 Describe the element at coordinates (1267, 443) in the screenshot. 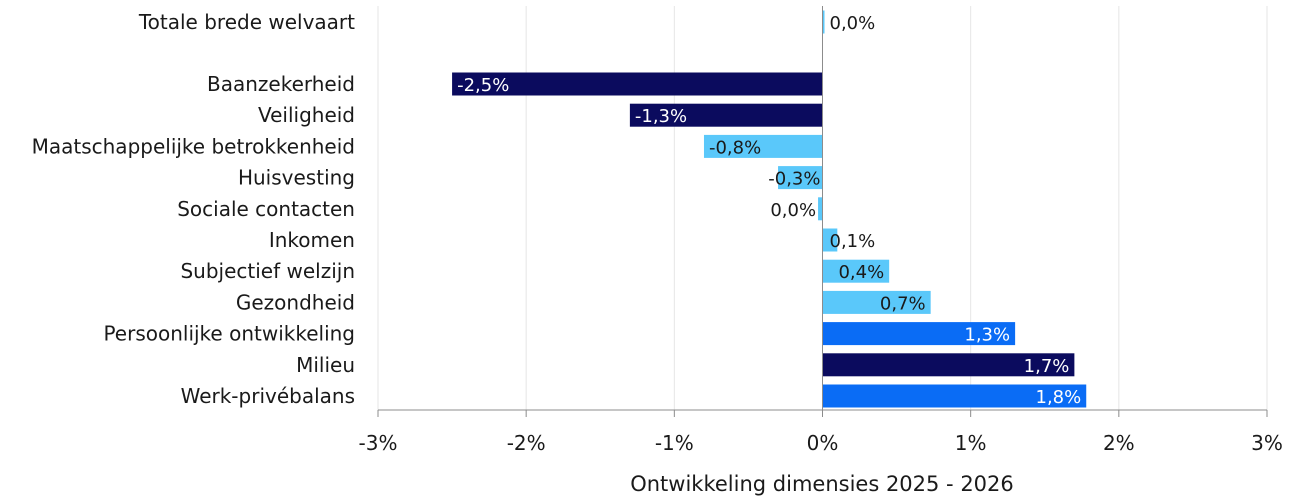

I see `x-tick-label: 3%` at that location.